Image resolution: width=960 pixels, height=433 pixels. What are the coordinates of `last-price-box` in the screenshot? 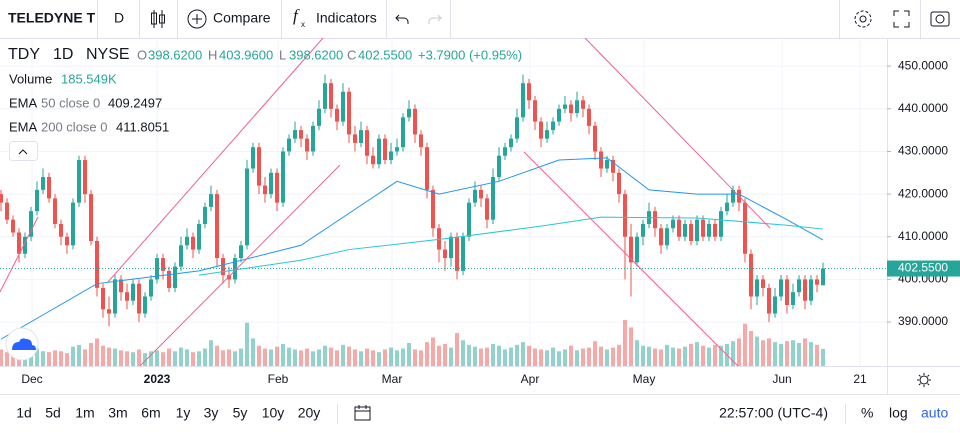 It's located at (923, 268).